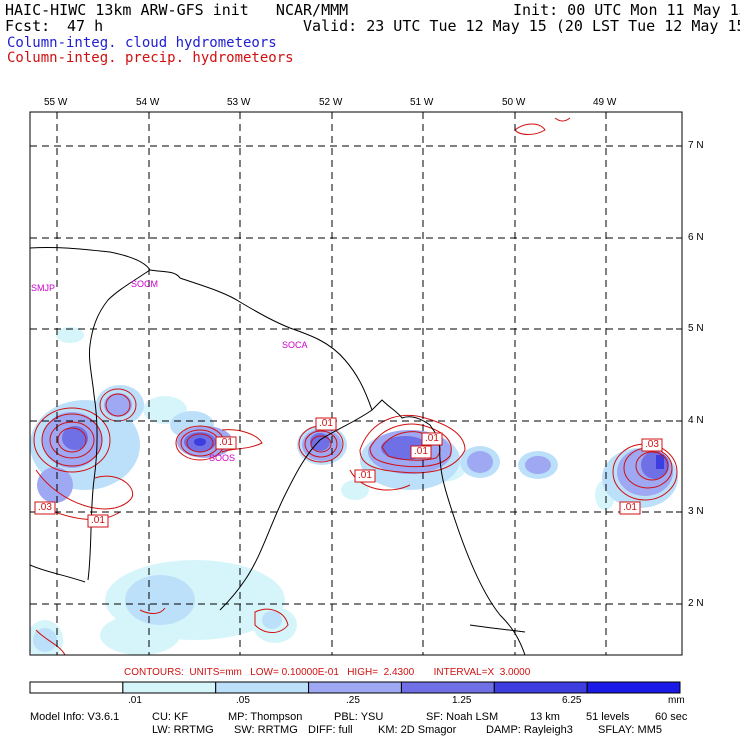 This screenshot has height=740, width=740. What do you see at coordinates (243, 700) in the screenshot?
I see `colorbar-tick-label: .05` at bounding box center [243, 700].